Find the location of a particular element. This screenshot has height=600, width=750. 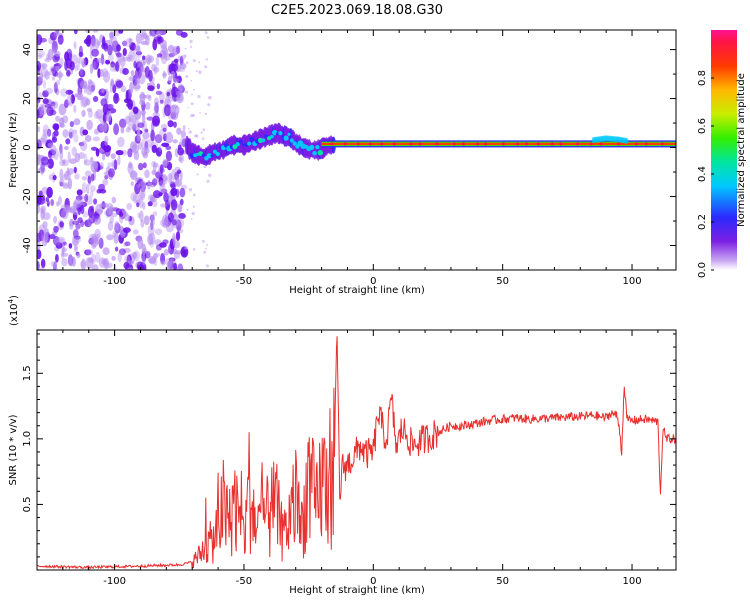

y-tick-label: 0.5 is located at coordinates (27, 504).